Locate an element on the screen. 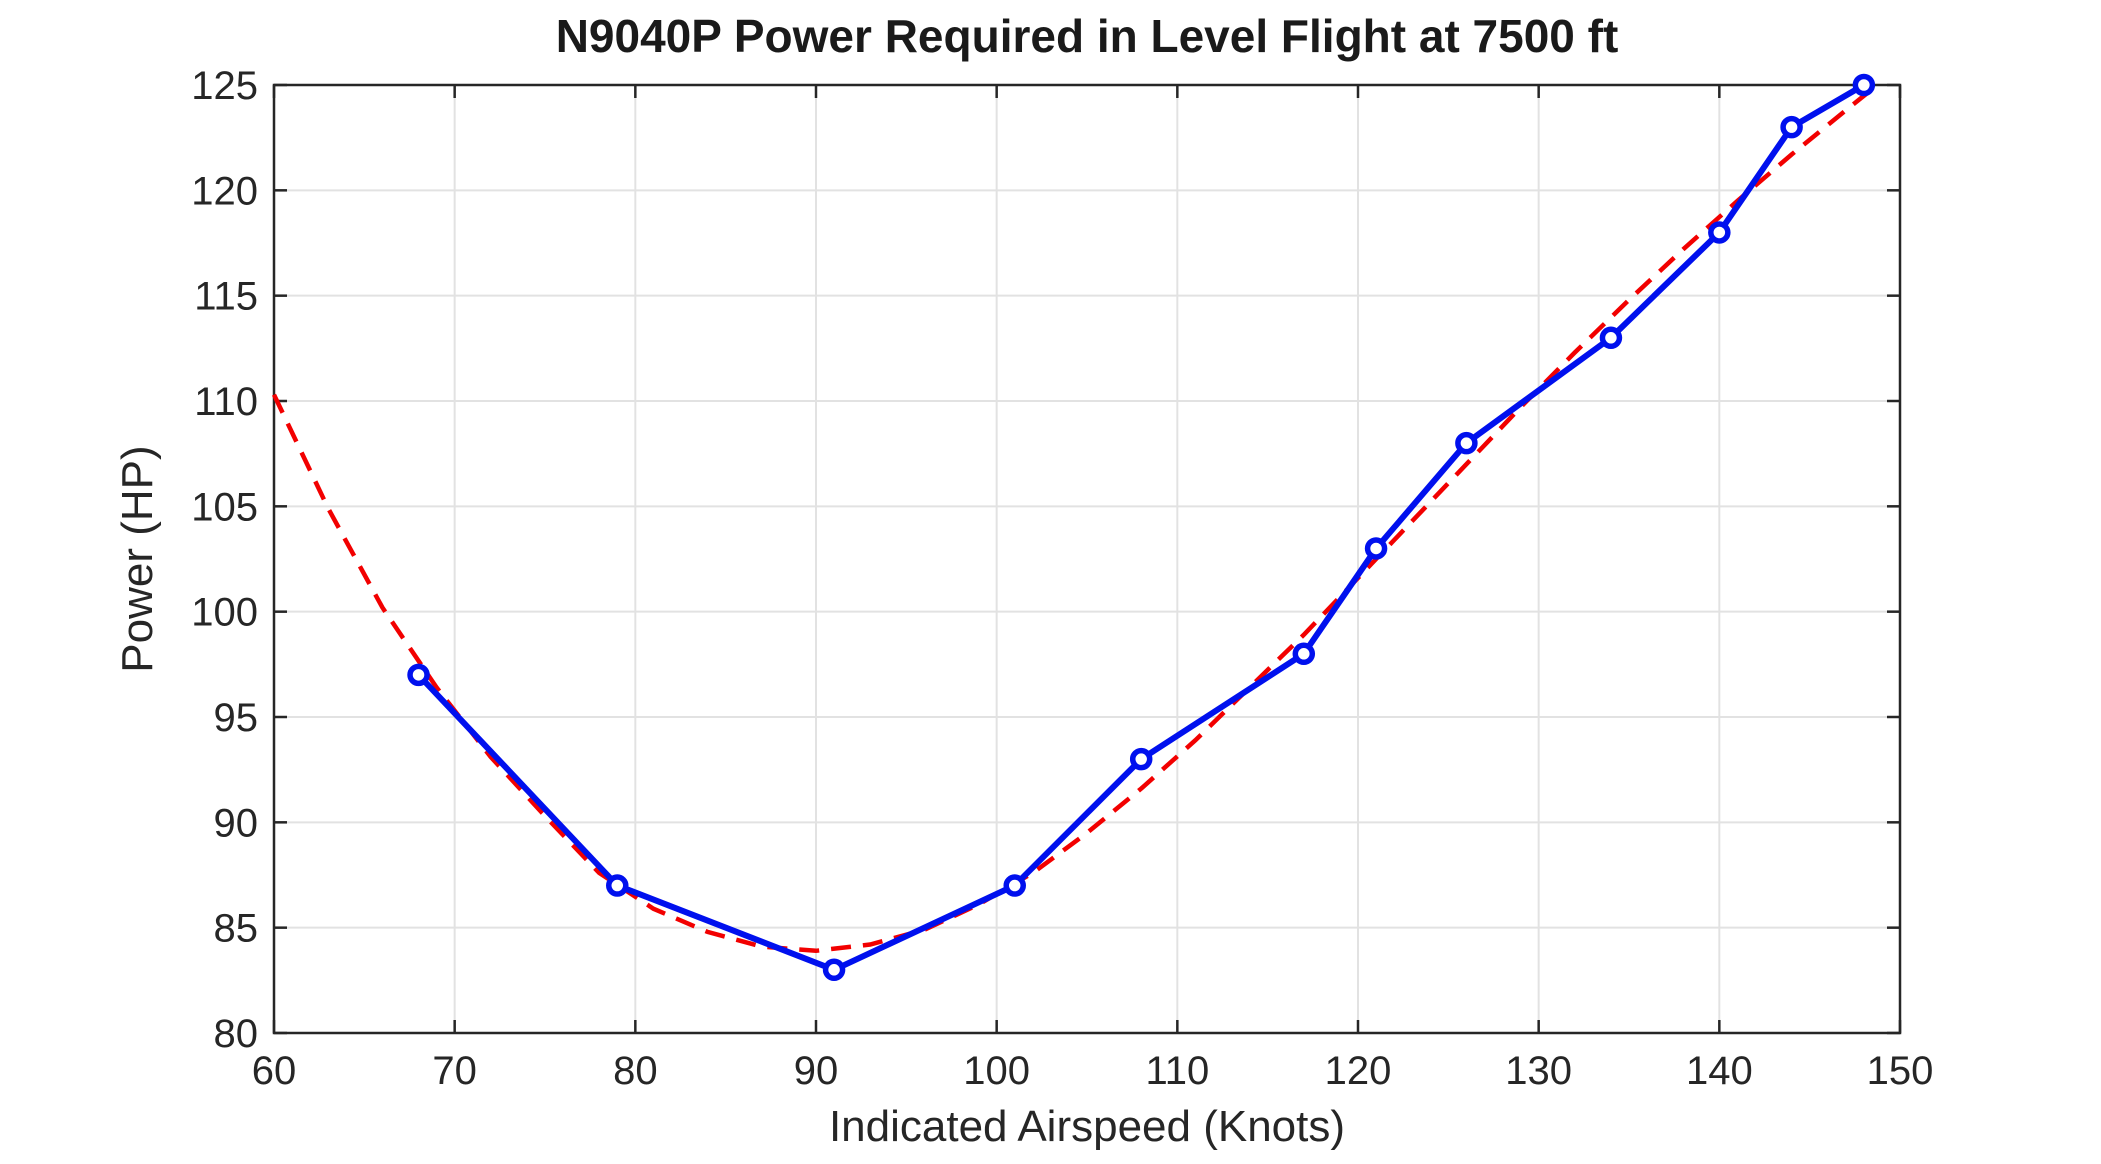 The image size is (2101, 1164). y-axis-label: Power (HP) is located at coordinates (137, 558).